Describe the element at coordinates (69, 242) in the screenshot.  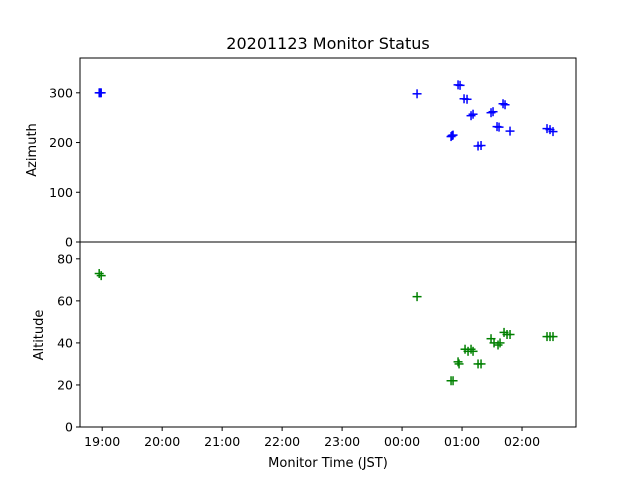
I see `azimuth-y-tick-label: 0` at that location.